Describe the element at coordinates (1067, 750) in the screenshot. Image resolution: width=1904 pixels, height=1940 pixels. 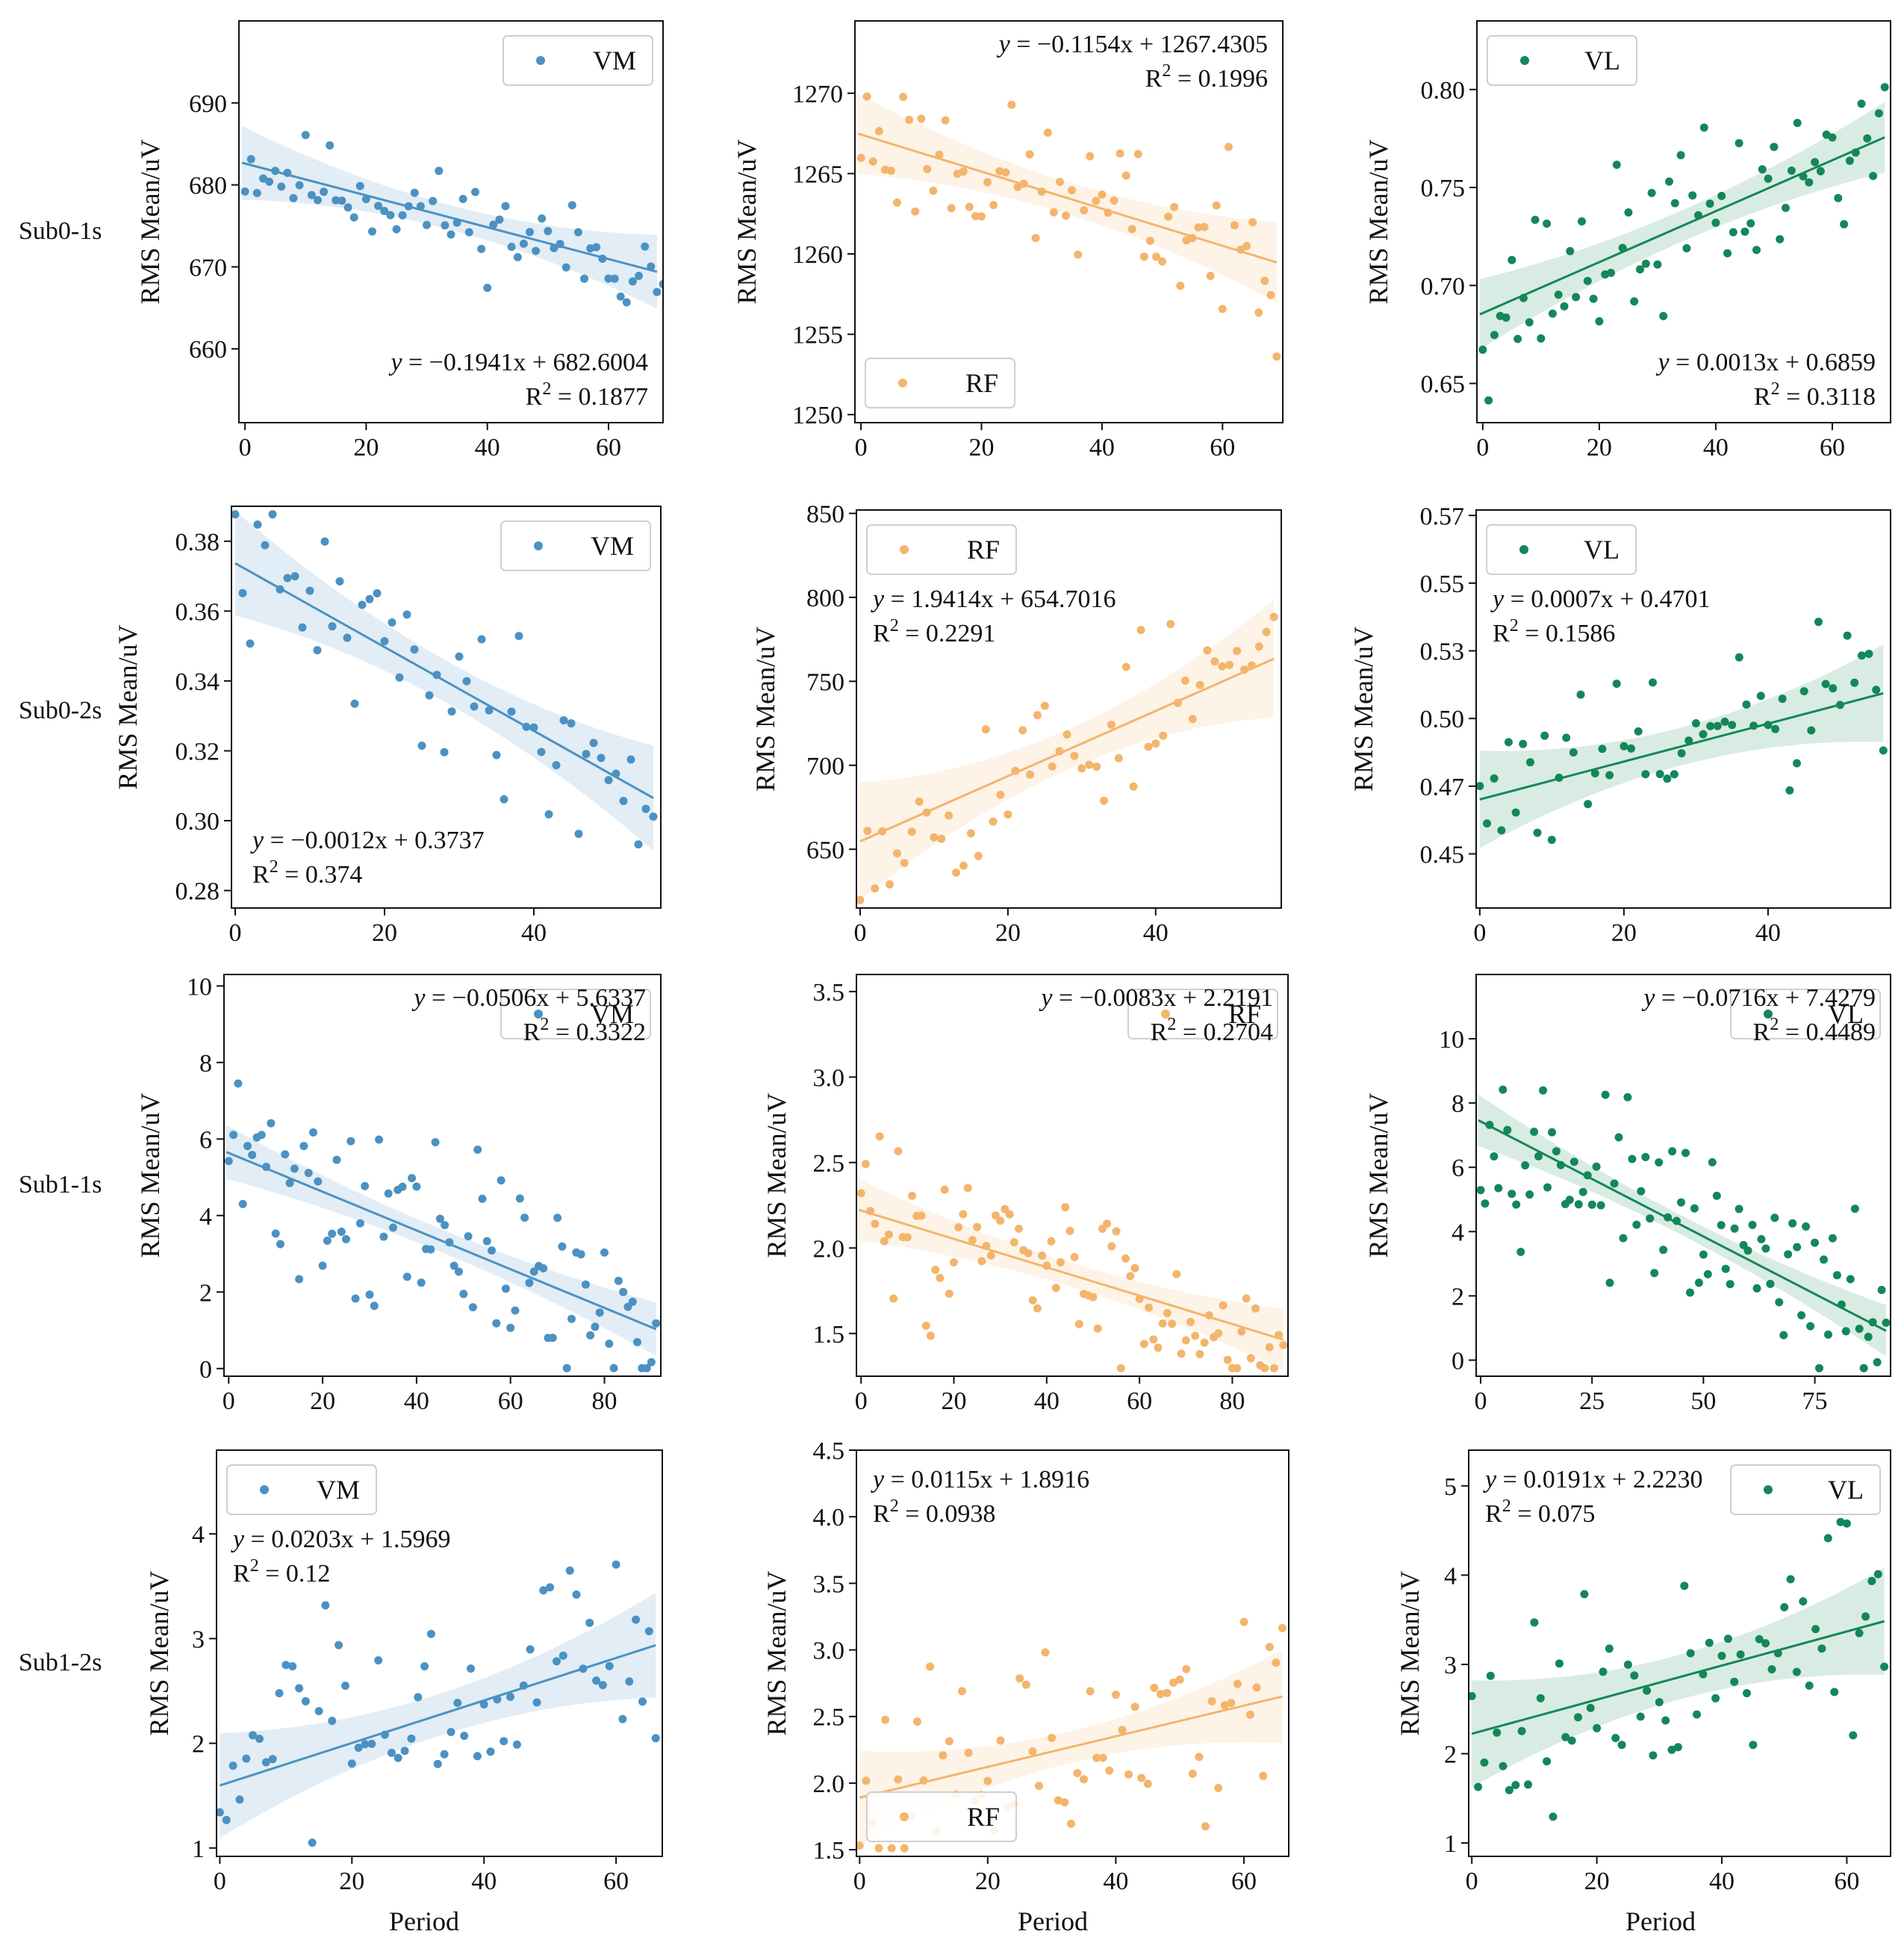
I see `regression-line` at that location.